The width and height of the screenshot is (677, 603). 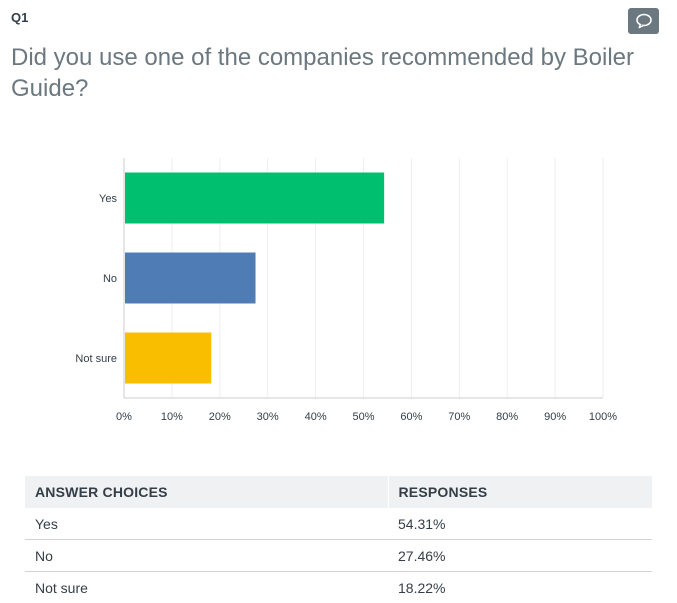 I want to click on table-row: Not sure 18.22%, so click(x=338, y=587).